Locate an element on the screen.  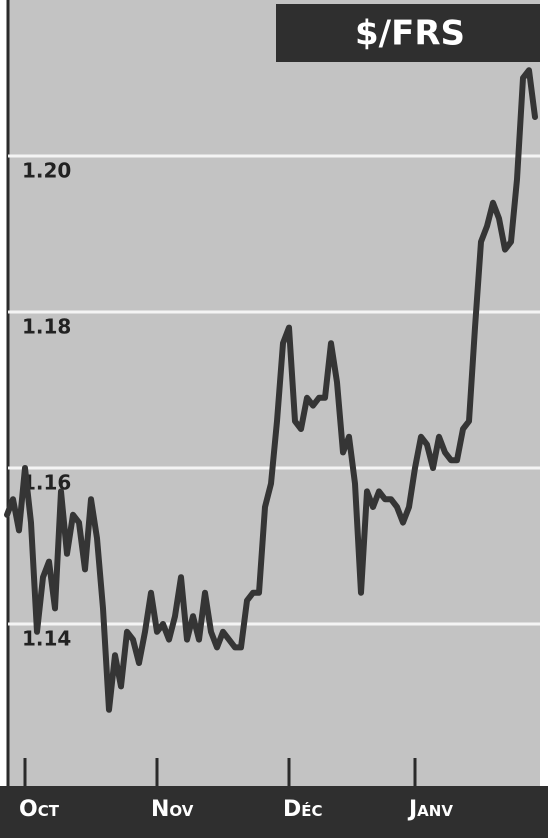
y-tick-label: 1.14 is located at coordinates (46, 639).